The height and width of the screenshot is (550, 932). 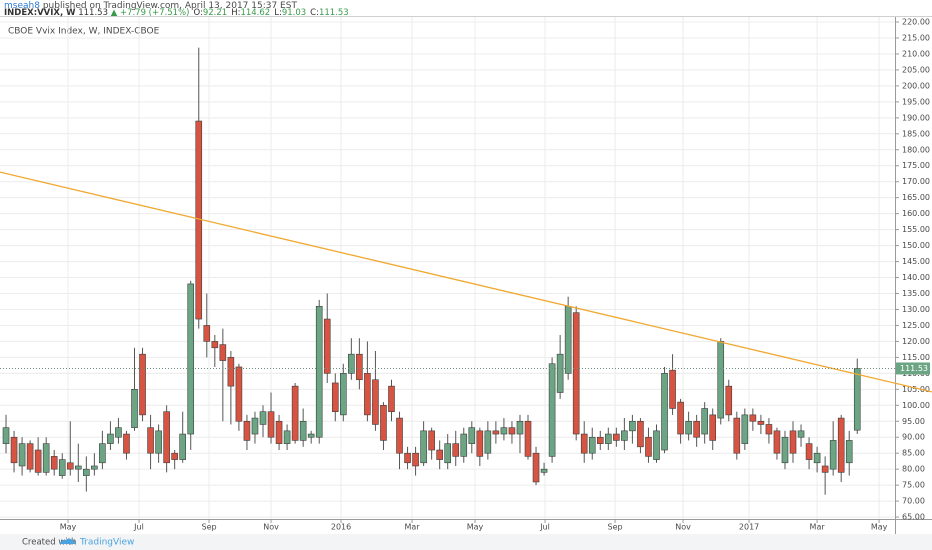 What do you see at coordinates (818, 527) in the screenshot?
I see `x-tick-label: Mar` at bounding box center [818, 527].